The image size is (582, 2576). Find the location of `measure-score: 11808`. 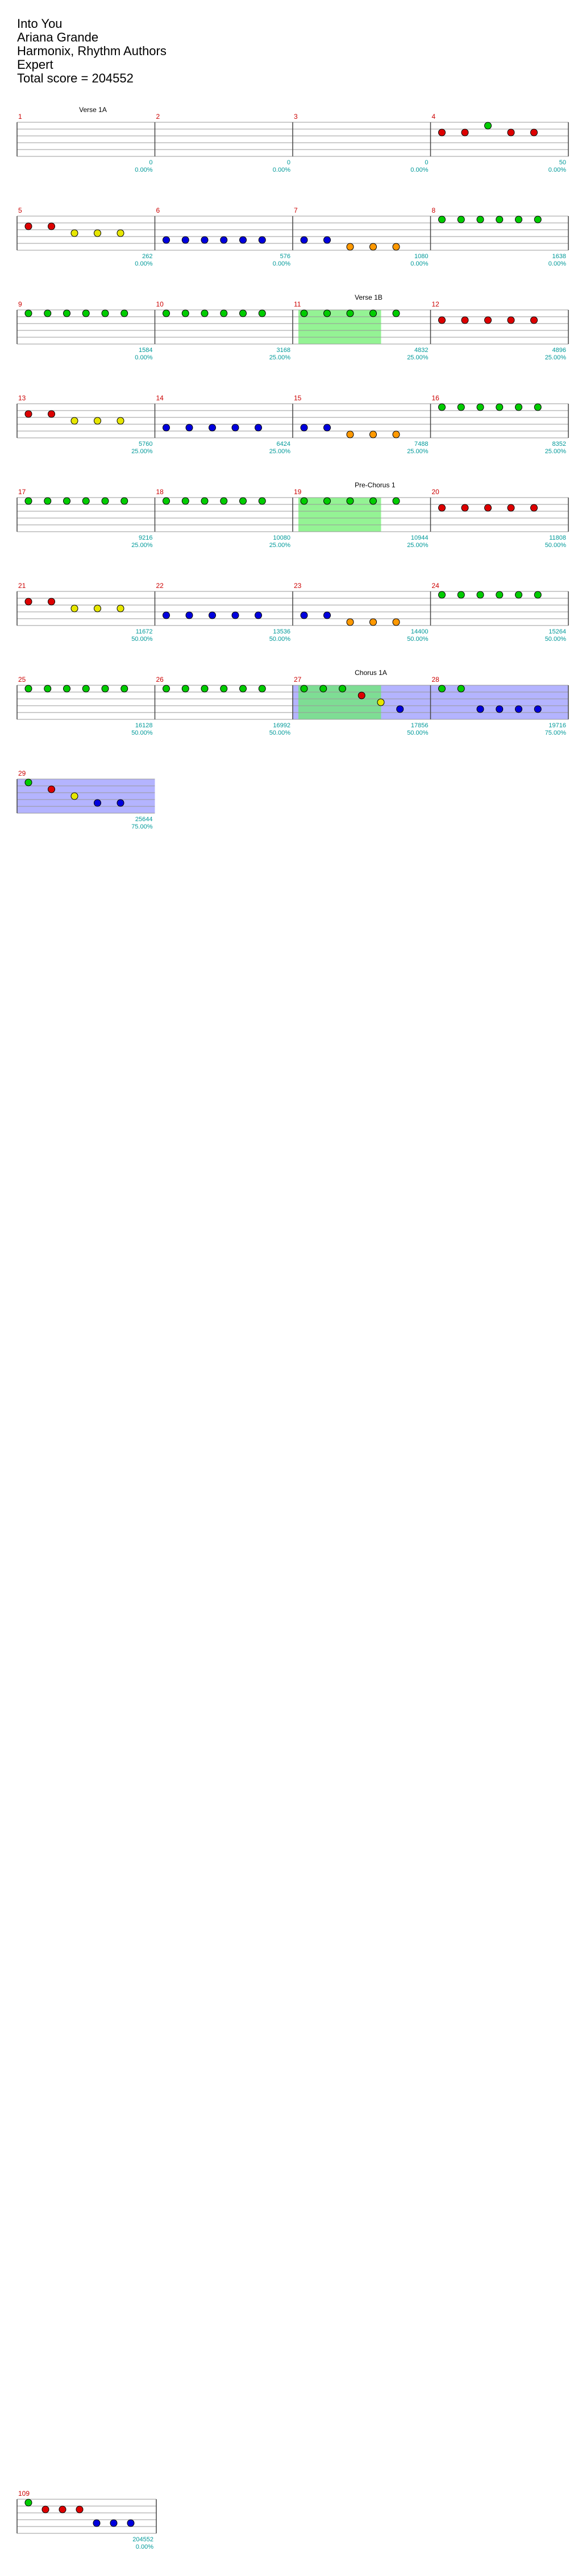

measure-score: 11808 is located at coordinates (557, 538).